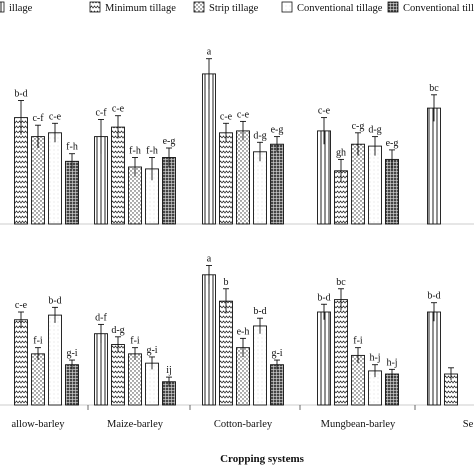 The height and width of the screenshot is (474, 474). Describe the element at coordinates (38, 424) in the screenshot. I see `category-label: allow-barley` at that location.